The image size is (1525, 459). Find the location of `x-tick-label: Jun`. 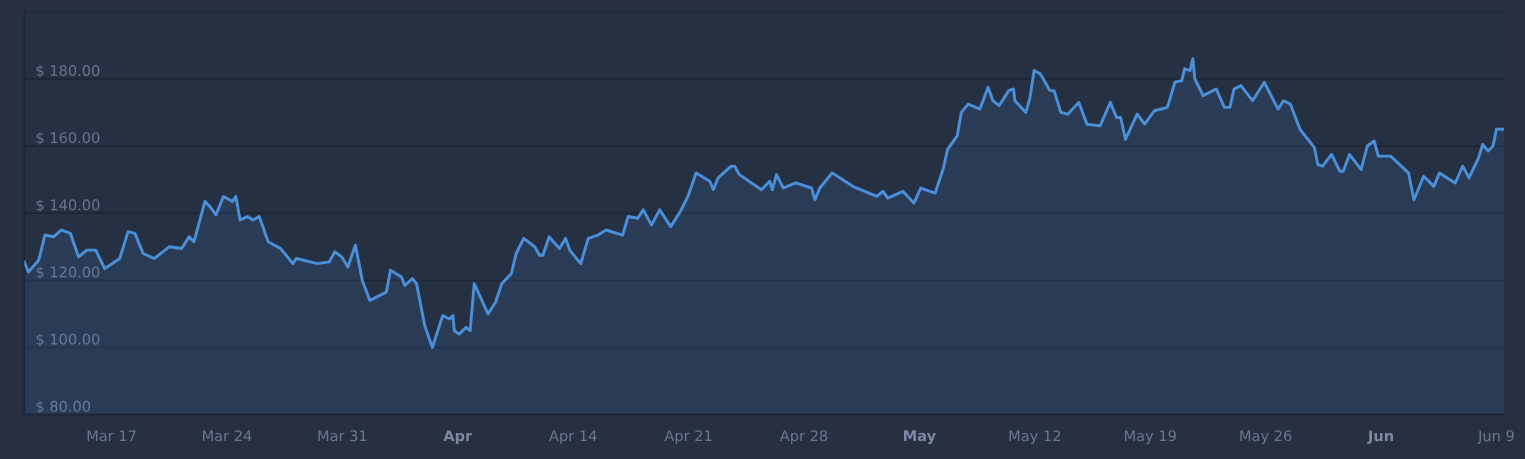

x-tick-label: Jun is located at coordinates (1380, 437).